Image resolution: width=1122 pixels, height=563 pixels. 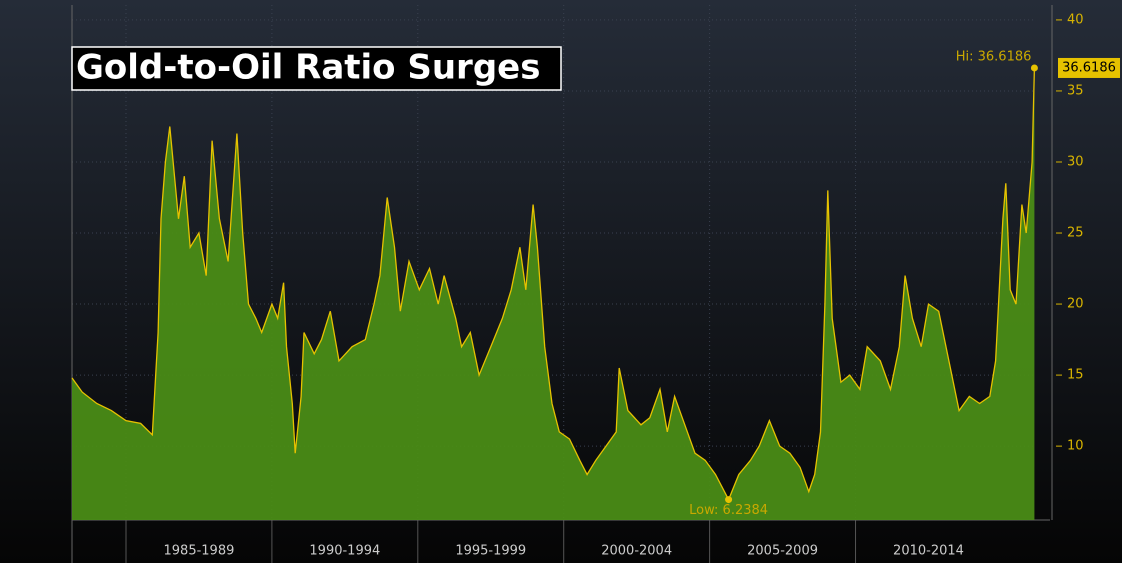 What do you see at coordinates (782, 551) in the screenshot?
I see `x-tick-label: 2005-2009` at bounding box center [782, 551].